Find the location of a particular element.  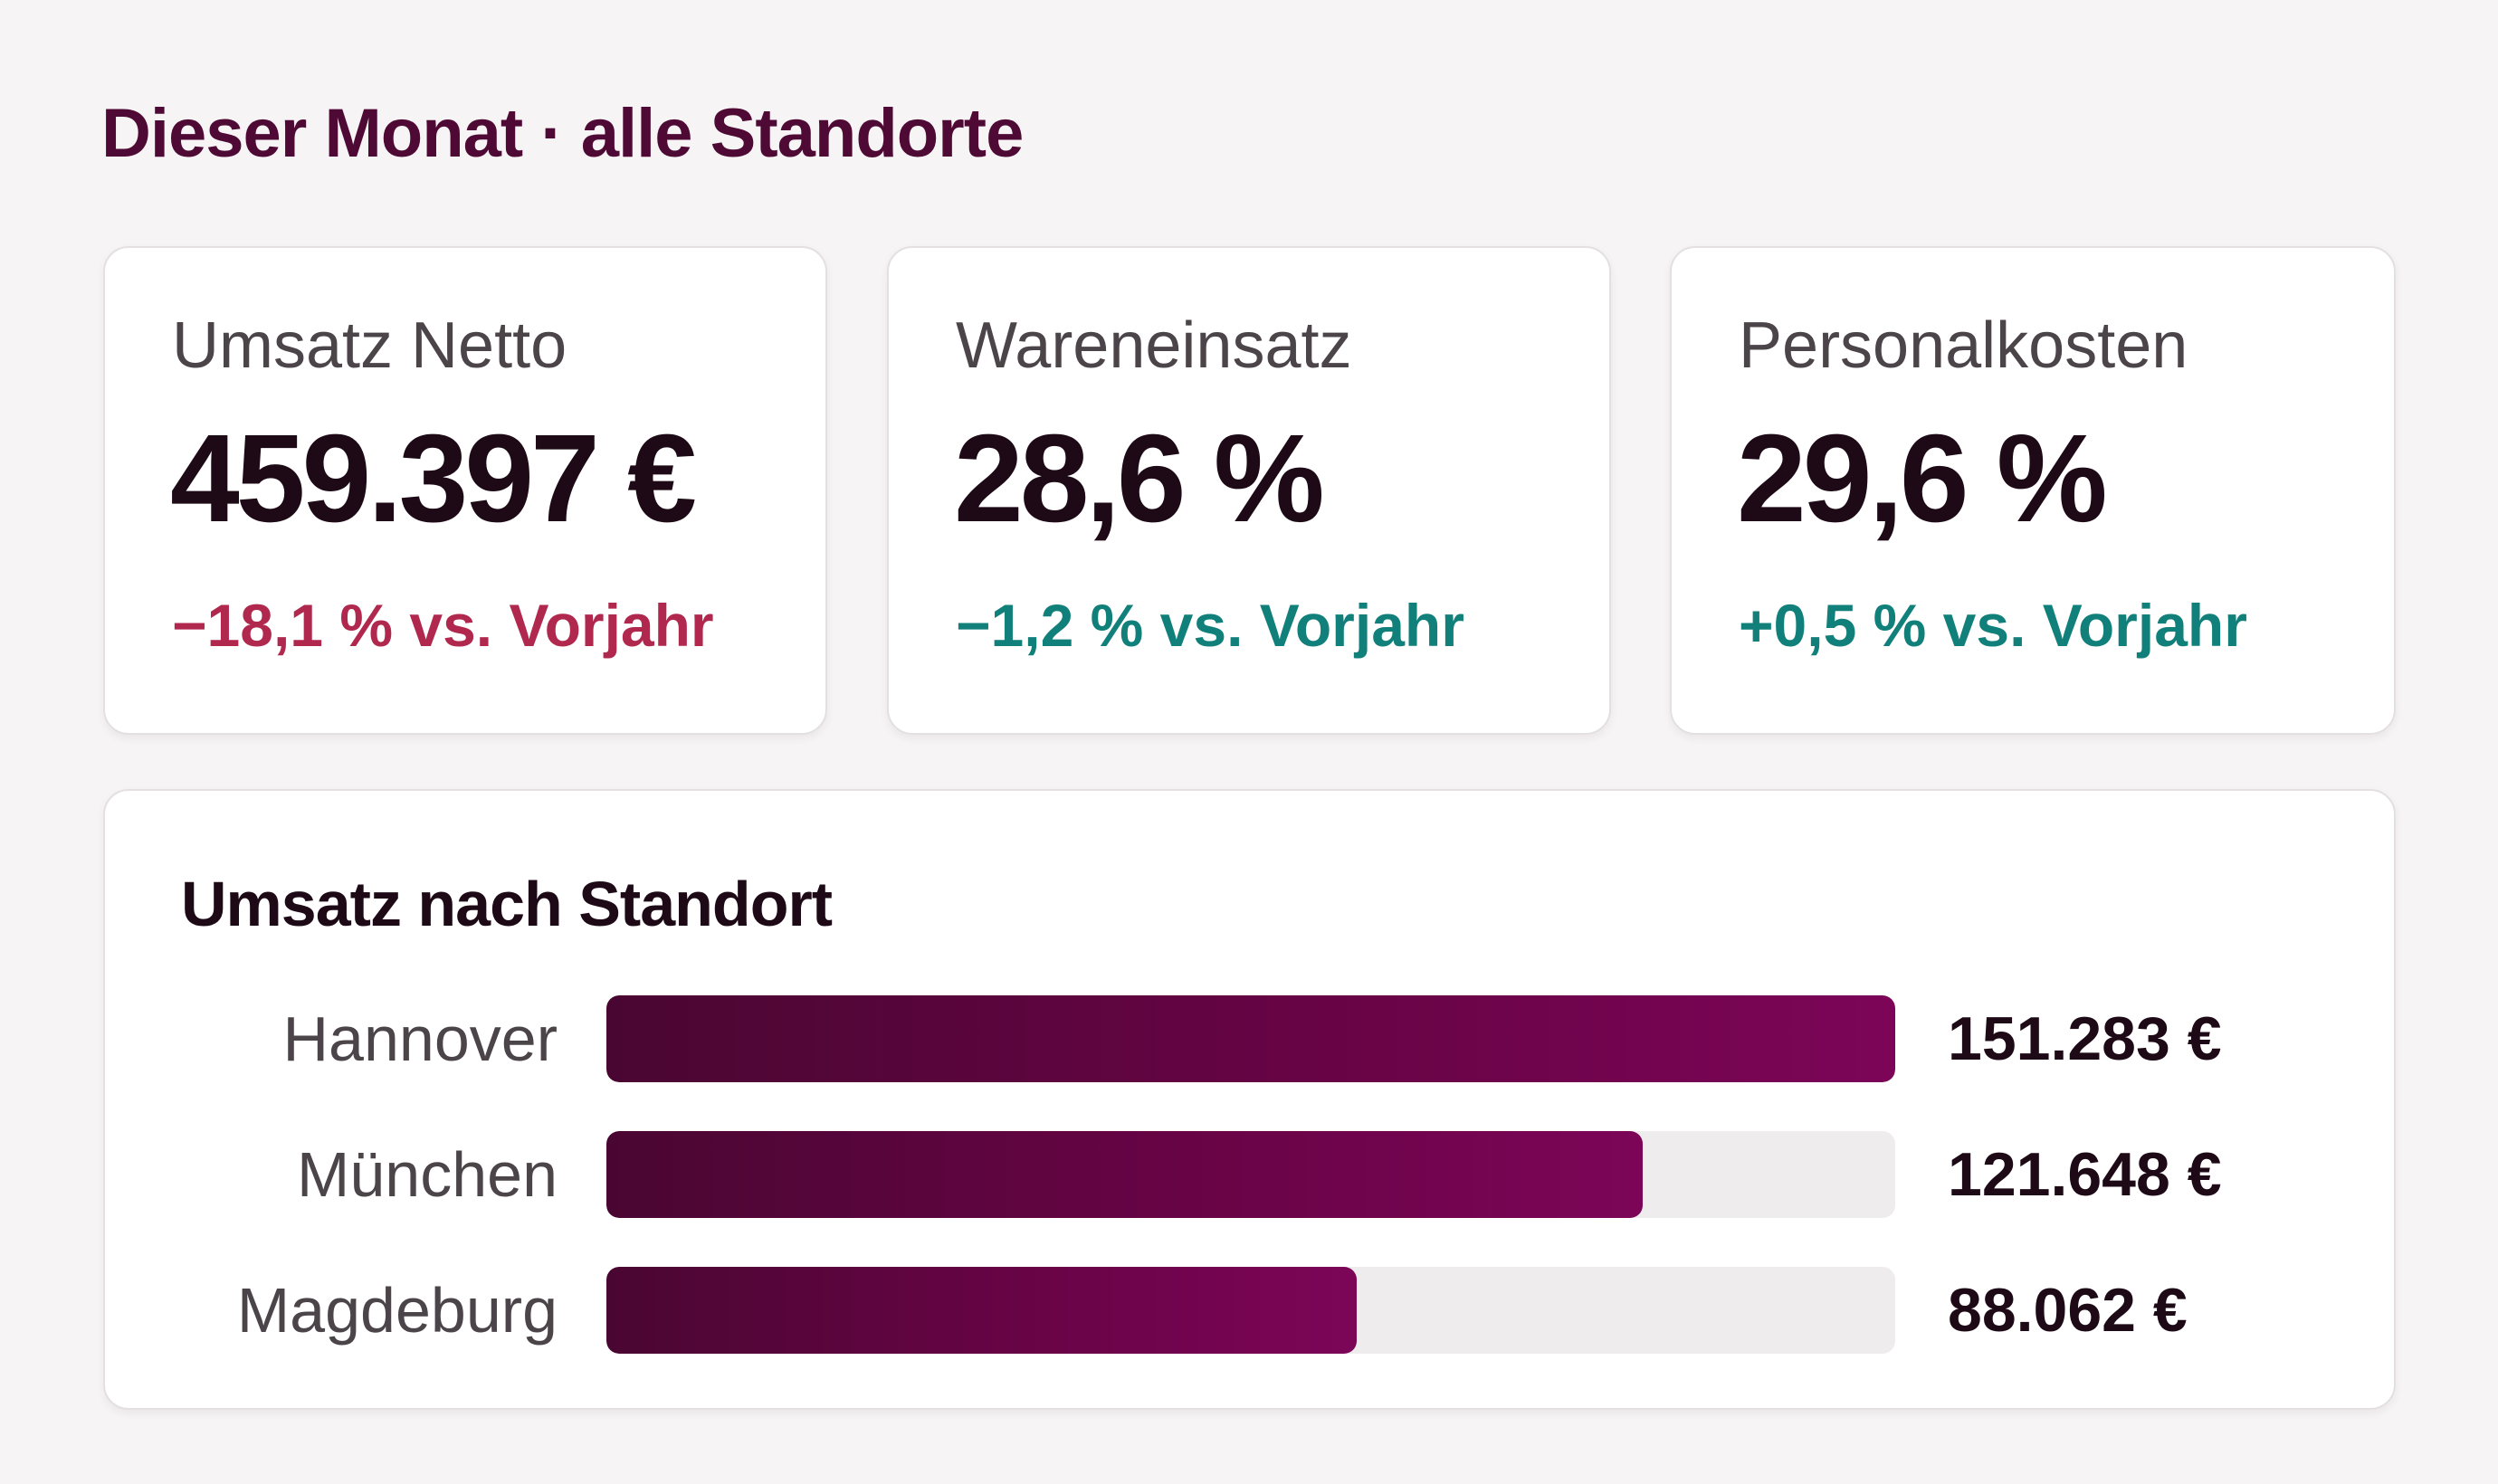

bar-value: 121.648 € is located at coordinates (2085, 1174).